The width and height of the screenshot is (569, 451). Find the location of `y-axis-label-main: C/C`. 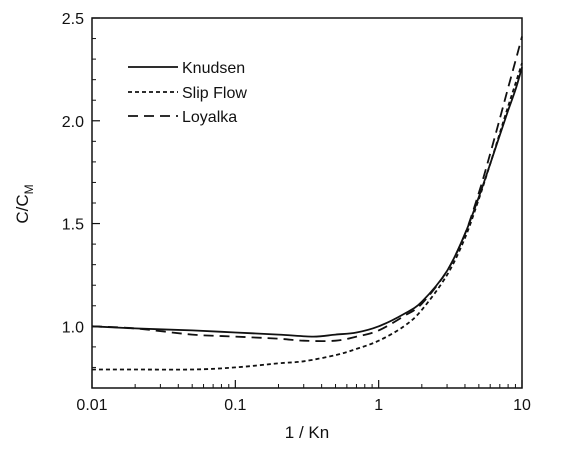

y-axis-label-main: C/C is located at coordinates (22, 208).